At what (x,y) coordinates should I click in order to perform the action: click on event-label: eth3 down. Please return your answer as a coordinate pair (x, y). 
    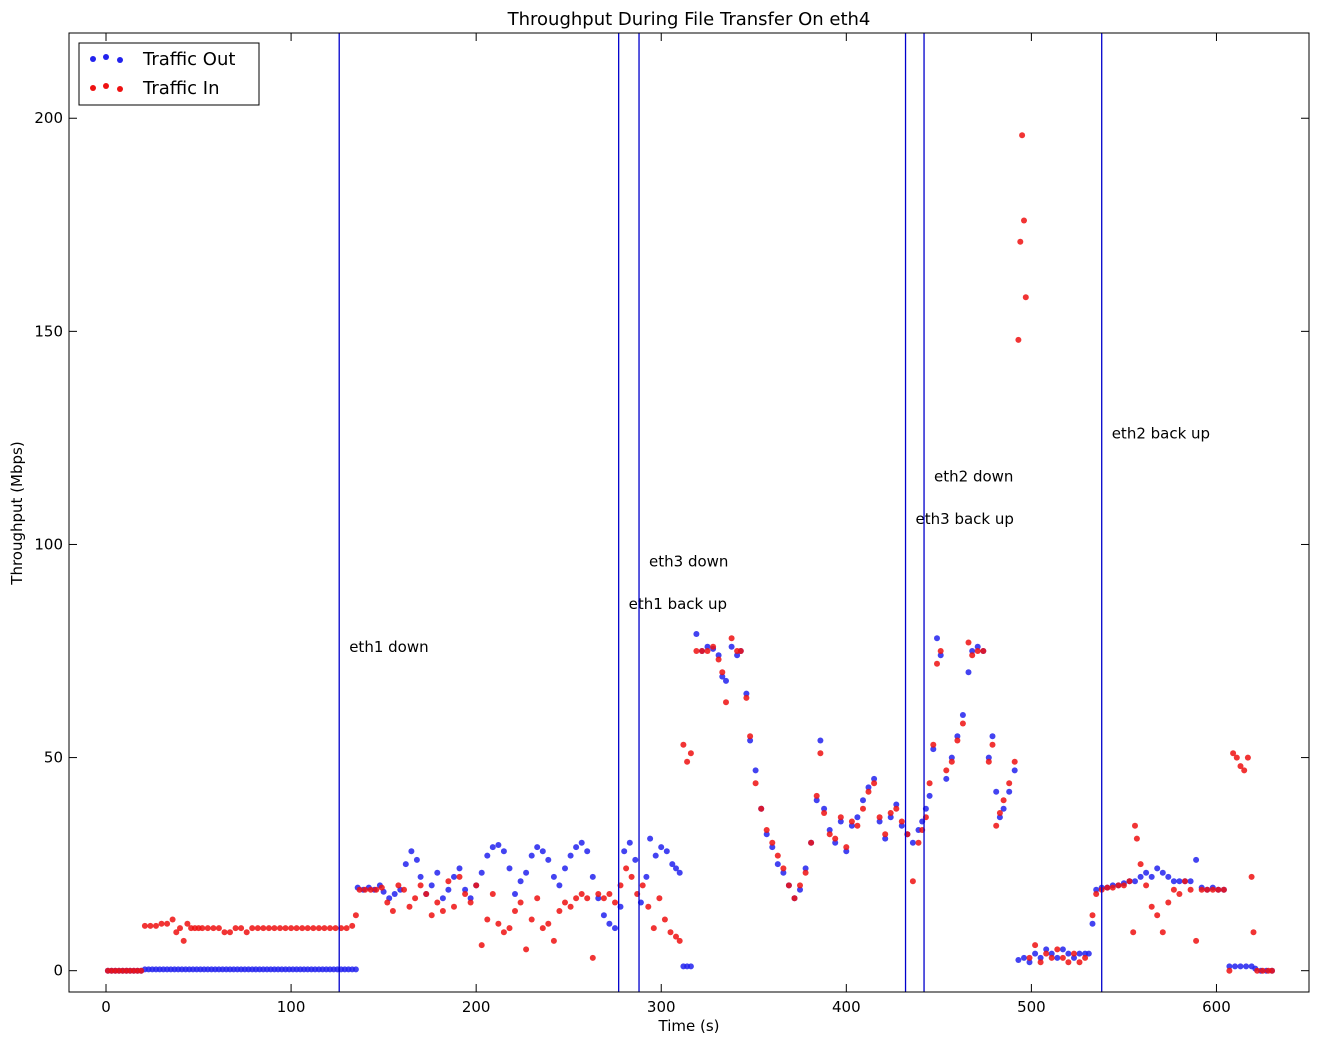
    Looking at the image, I should click on (688, 562).